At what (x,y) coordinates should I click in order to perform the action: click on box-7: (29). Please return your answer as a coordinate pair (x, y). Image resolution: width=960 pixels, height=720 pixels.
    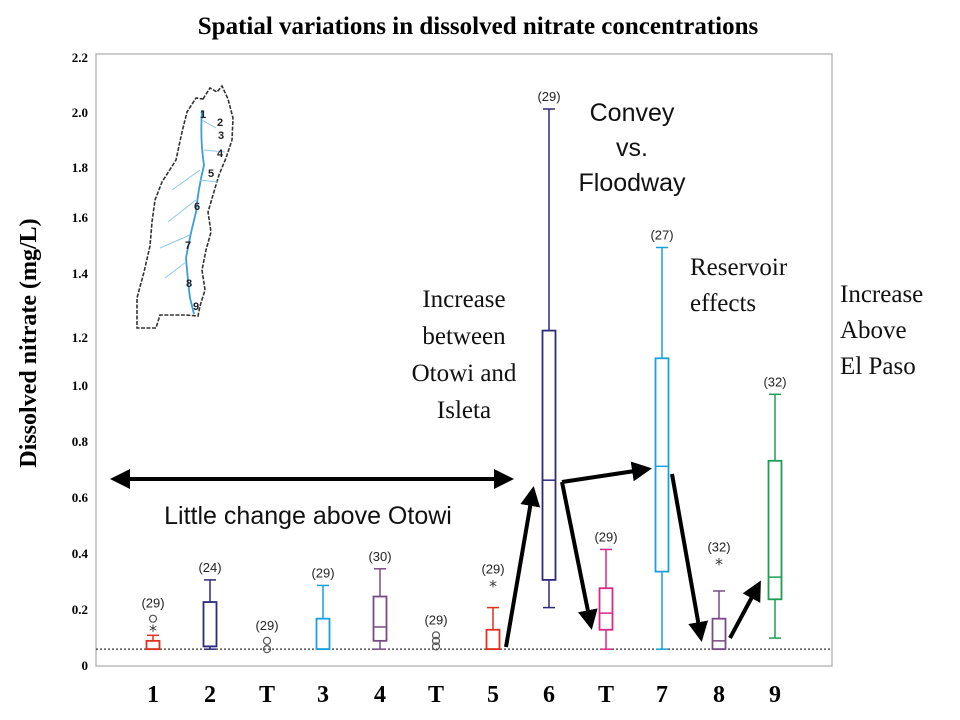
    Looking at the image, I should click on (549, 349).